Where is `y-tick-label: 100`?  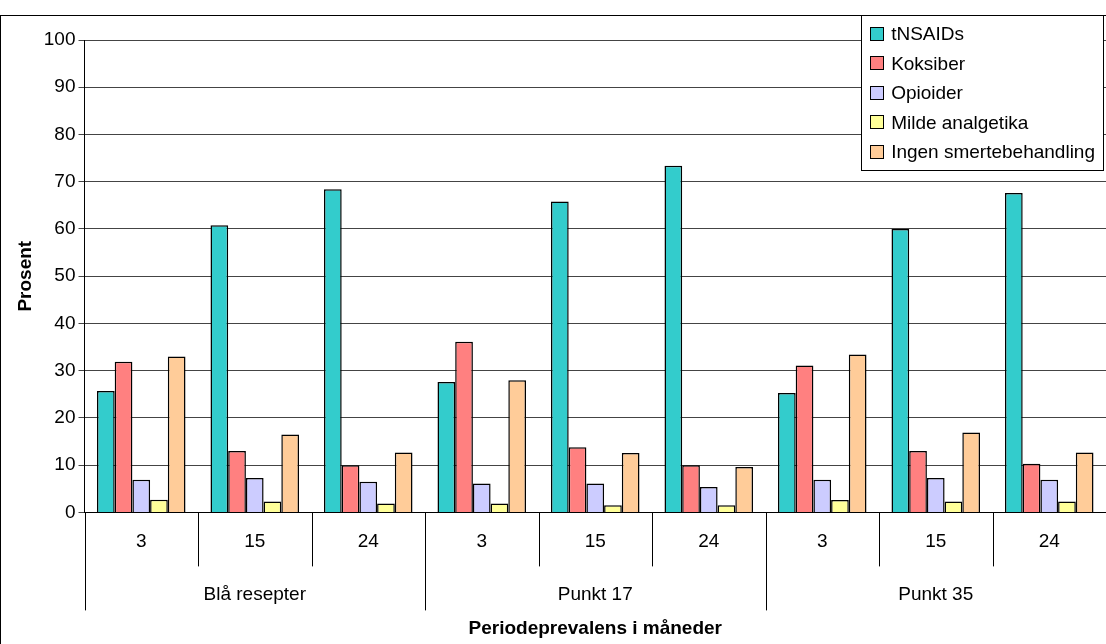 y-tick-label: 100 is located at coordinates (59, 39).